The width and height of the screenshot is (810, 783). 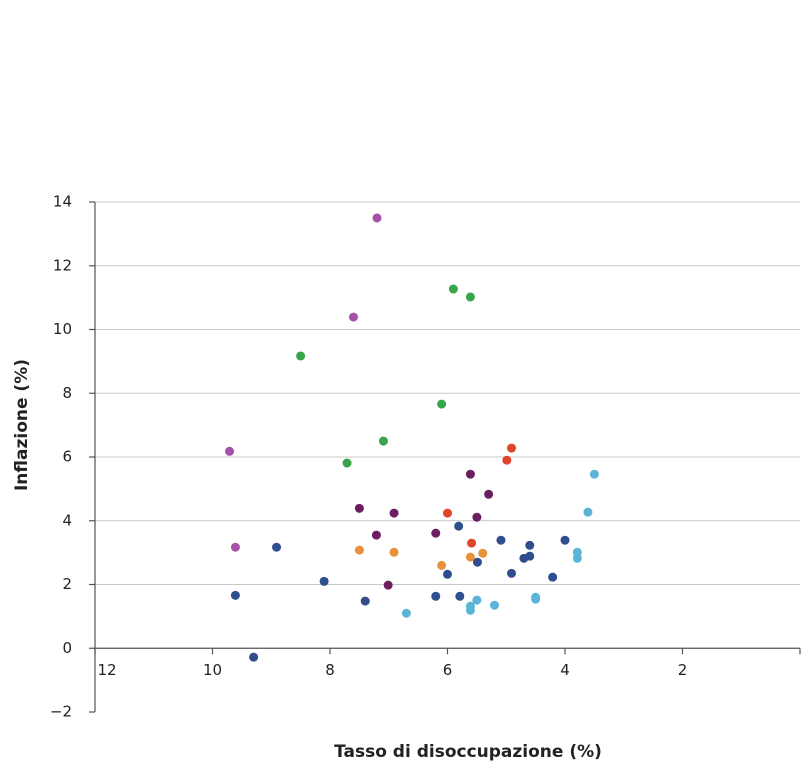 What do you see at coordinates (22, 425) in the screenshot?
I see `y-axis-label: Inflazione (%)` at bounding box center [22, 425].